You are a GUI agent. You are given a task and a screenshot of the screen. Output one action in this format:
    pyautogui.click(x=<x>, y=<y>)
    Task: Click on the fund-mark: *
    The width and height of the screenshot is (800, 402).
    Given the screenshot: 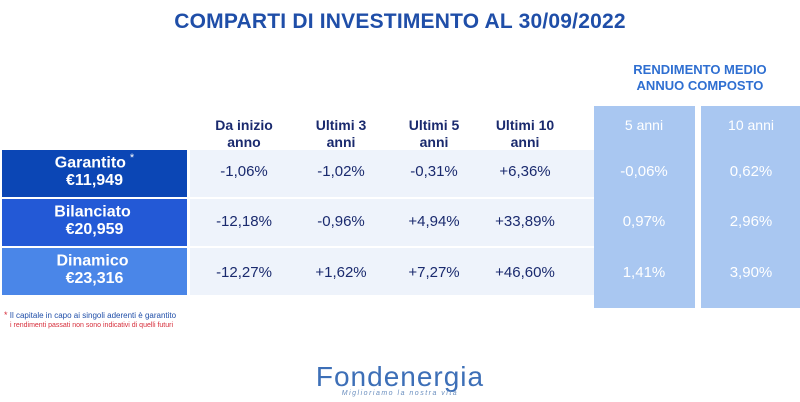 What is the action you would take?
    pyautogui.click(x=132, y=158)
    